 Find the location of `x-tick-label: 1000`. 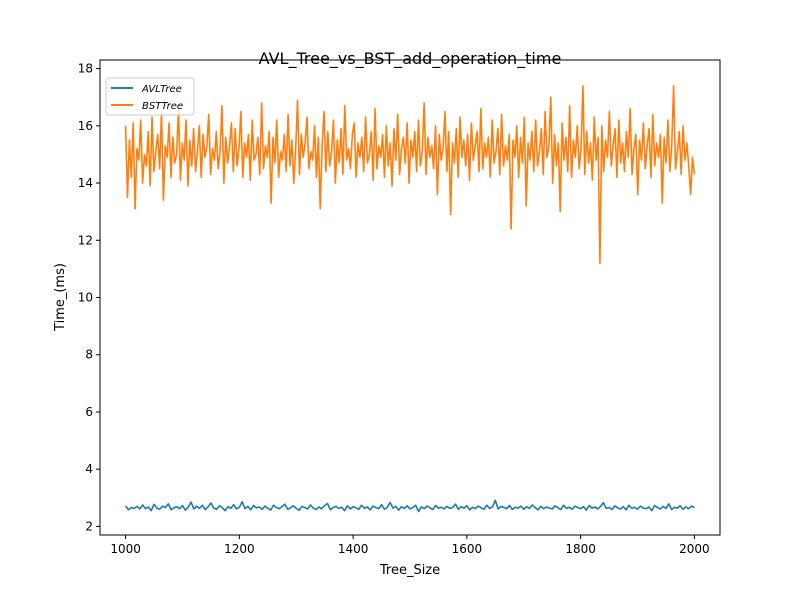

x-tick-label: 1000 is located at coordinates (125, 549).